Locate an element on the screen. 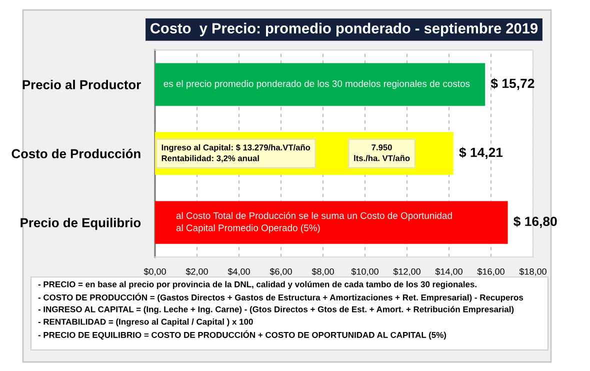 The height and width of the screenshot is (371, 590). text: - INGRESO AL CAPITAL = (Ing. Leche + Ing. Carne) - (Gtos Directos + Gtos de Est. + Amort. + Retribución Empresarial) is located at coordinates (276, 310).